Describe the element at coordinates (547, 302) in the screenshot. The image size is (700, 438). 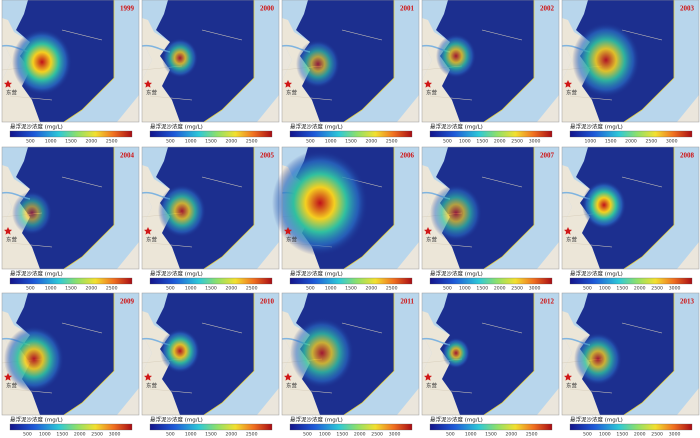
I see `year-label: 2012` at that location.